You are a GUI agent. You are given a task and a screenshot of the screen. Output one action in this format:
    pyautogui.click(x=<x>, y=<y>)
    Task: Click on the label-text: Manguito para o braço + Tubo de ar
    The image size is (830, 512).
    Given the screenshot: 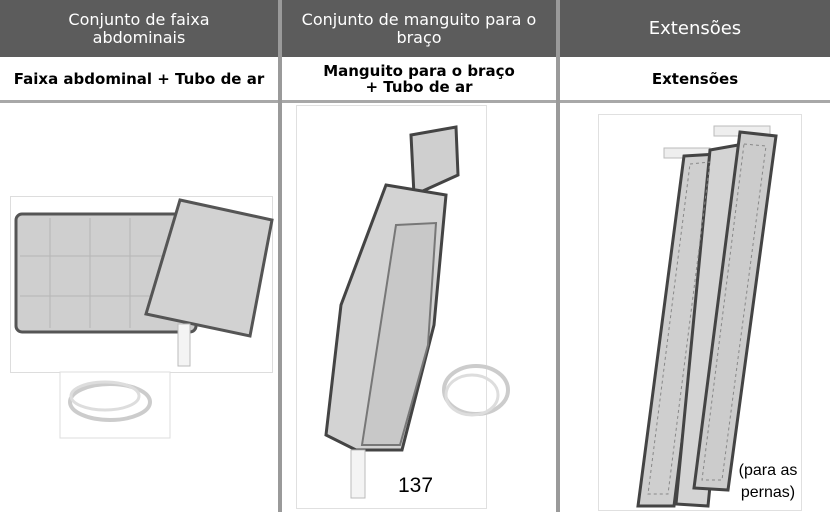 What is the action you would take?
    pyautogui.click(x=419, y=79)
    